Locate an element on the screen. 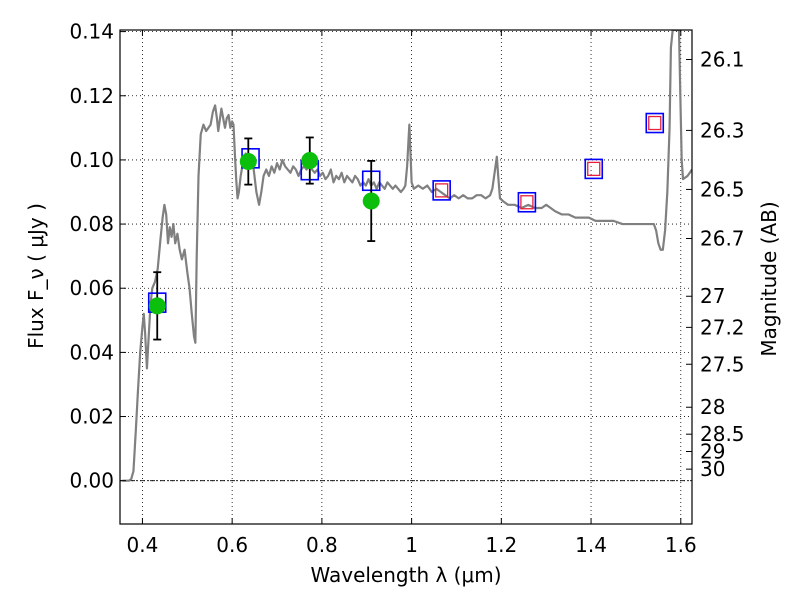 The width and height of the screenshot is (800, 605). right-tick-label: 28.5 is located at coordinates (722, 434).